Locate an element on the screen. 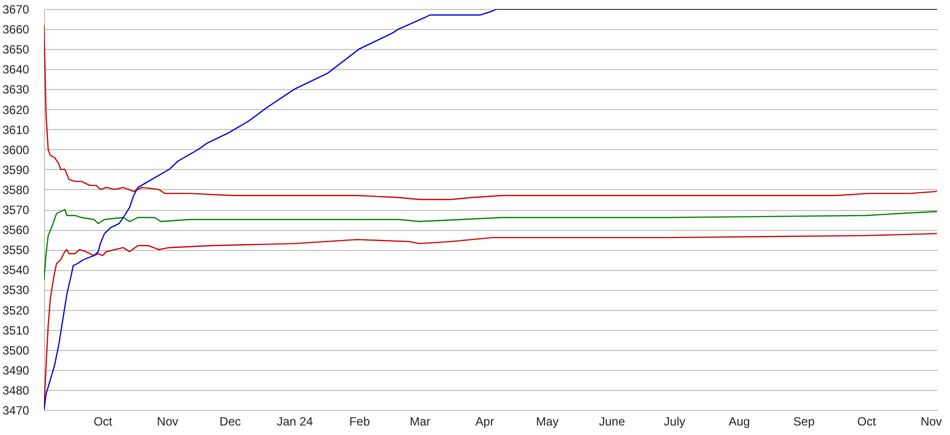 Image resolution: width=950 pixels, height=435 pixels. y-tick-label: 3480 is located at coordinates (16, 390).